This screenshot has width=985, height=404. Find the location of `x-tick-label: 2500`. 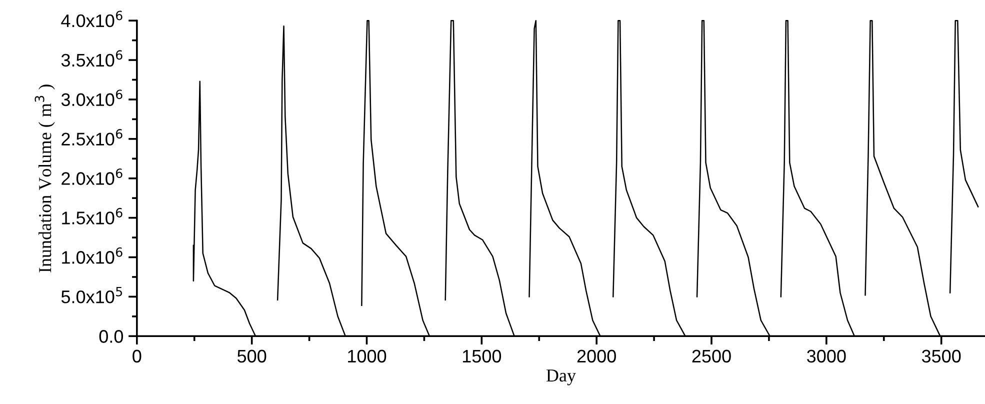

x-tick-label: 2500 is located at coordinates (711, 356).